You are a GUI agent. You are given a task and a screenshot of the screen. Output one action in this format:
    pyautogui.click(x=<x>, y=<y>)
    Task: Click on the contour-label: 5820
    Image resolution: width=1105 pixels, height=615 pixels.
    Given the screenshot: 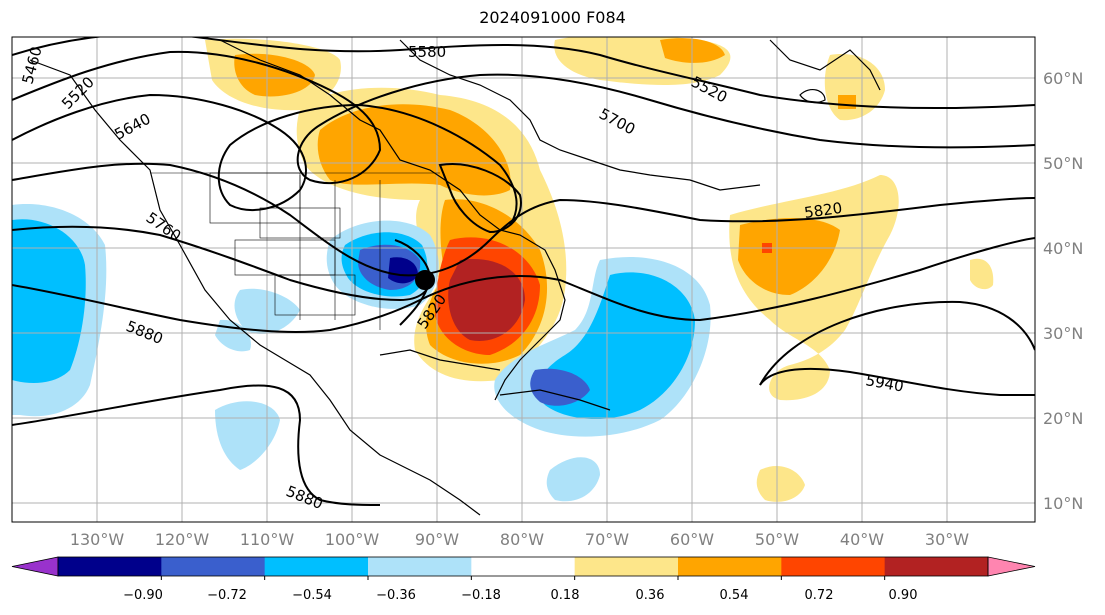 What is the action you would take?
    pyautogui.click(x=823, y=210)
    